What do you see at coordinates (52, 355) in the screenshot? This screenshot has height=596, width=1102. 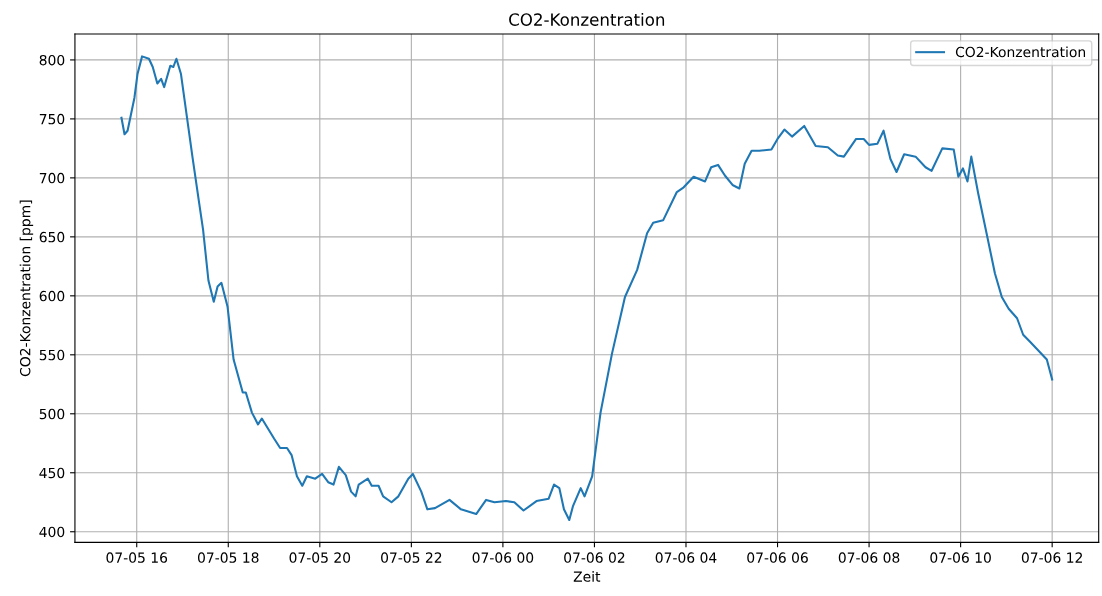 I see `y-tick-label: 550` at bounding box center [52, 355].